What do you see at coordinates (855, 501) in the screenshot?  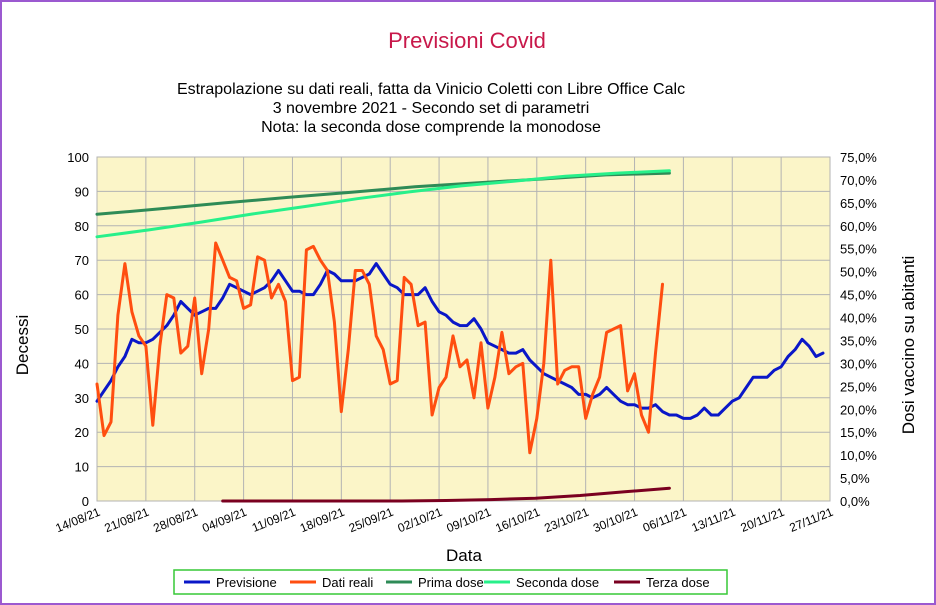 I see `y2-tick-label: 0,0%` at bounding box center [855, 501].